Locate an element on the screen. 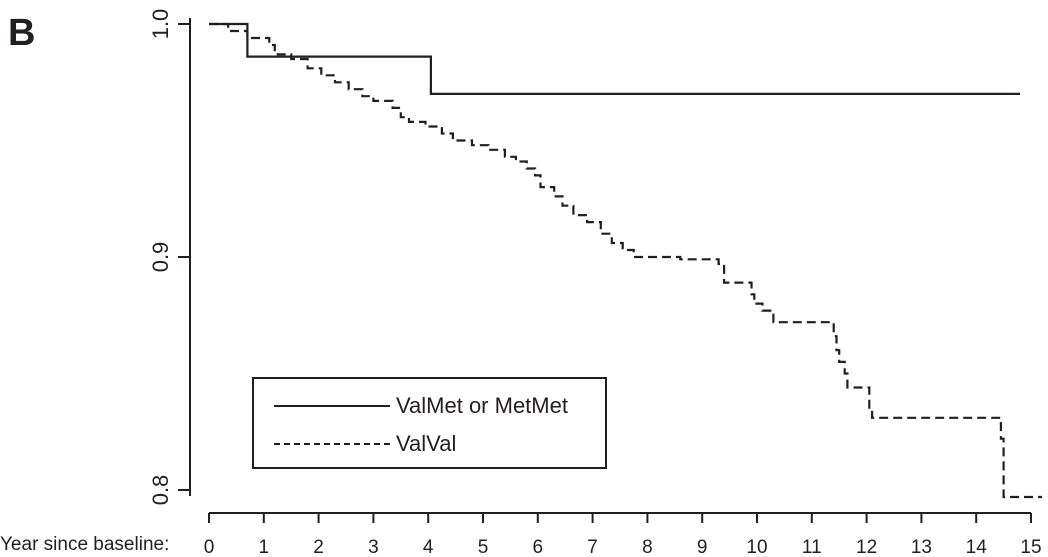  x-tick-label: 10 is located at coordinates (756, 547).